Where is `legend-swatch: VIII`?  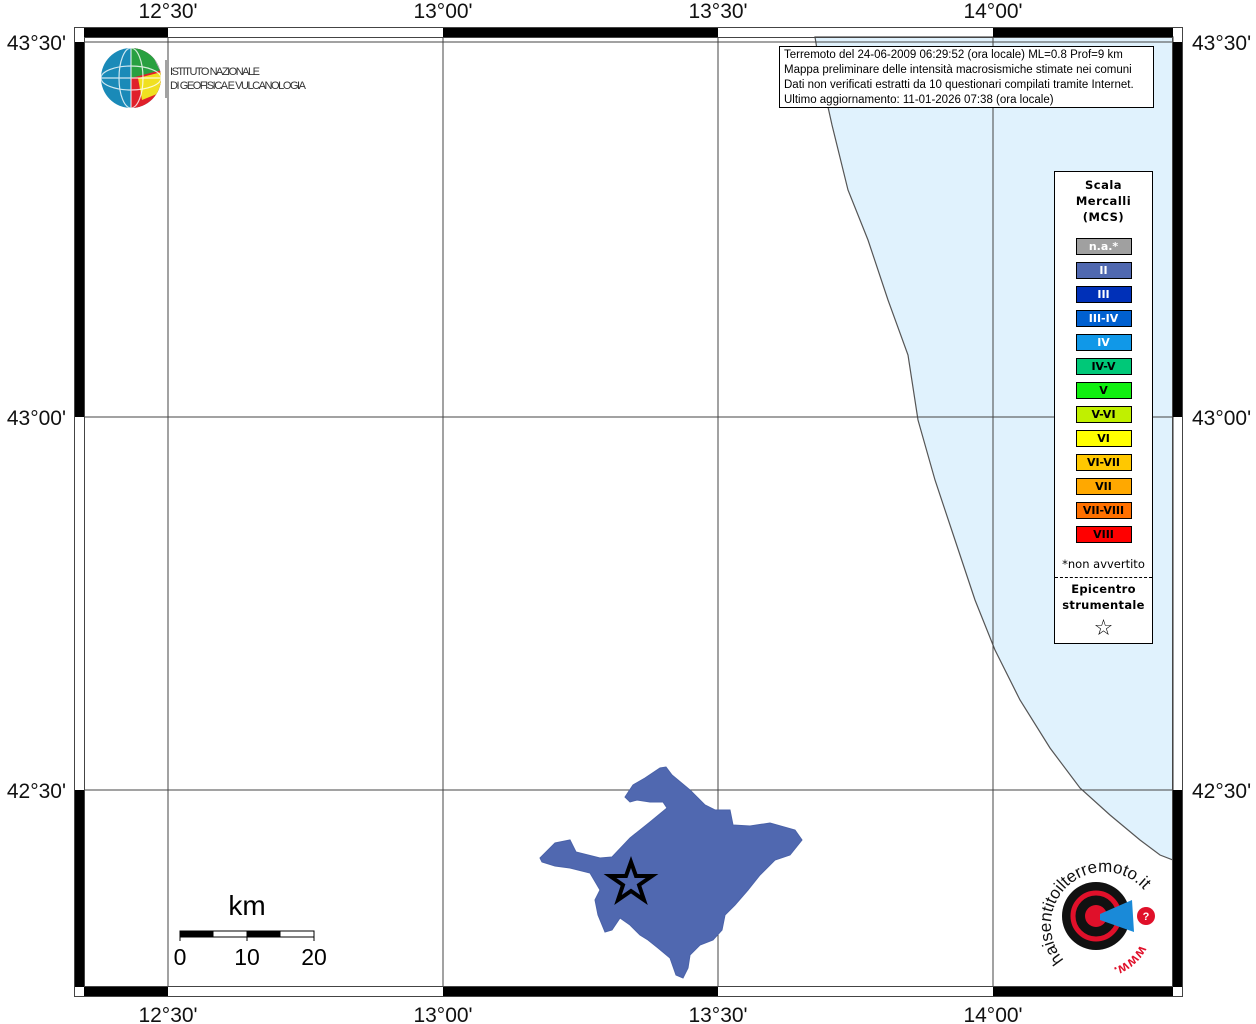
legend-swatch: VIII is located at coordinates (1103, 534).